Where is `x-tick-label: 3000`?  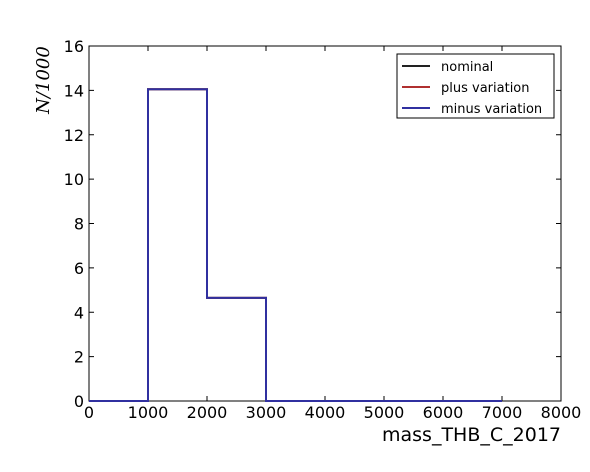 x-tick-label: 3000 is located at coordinates (266, 412).